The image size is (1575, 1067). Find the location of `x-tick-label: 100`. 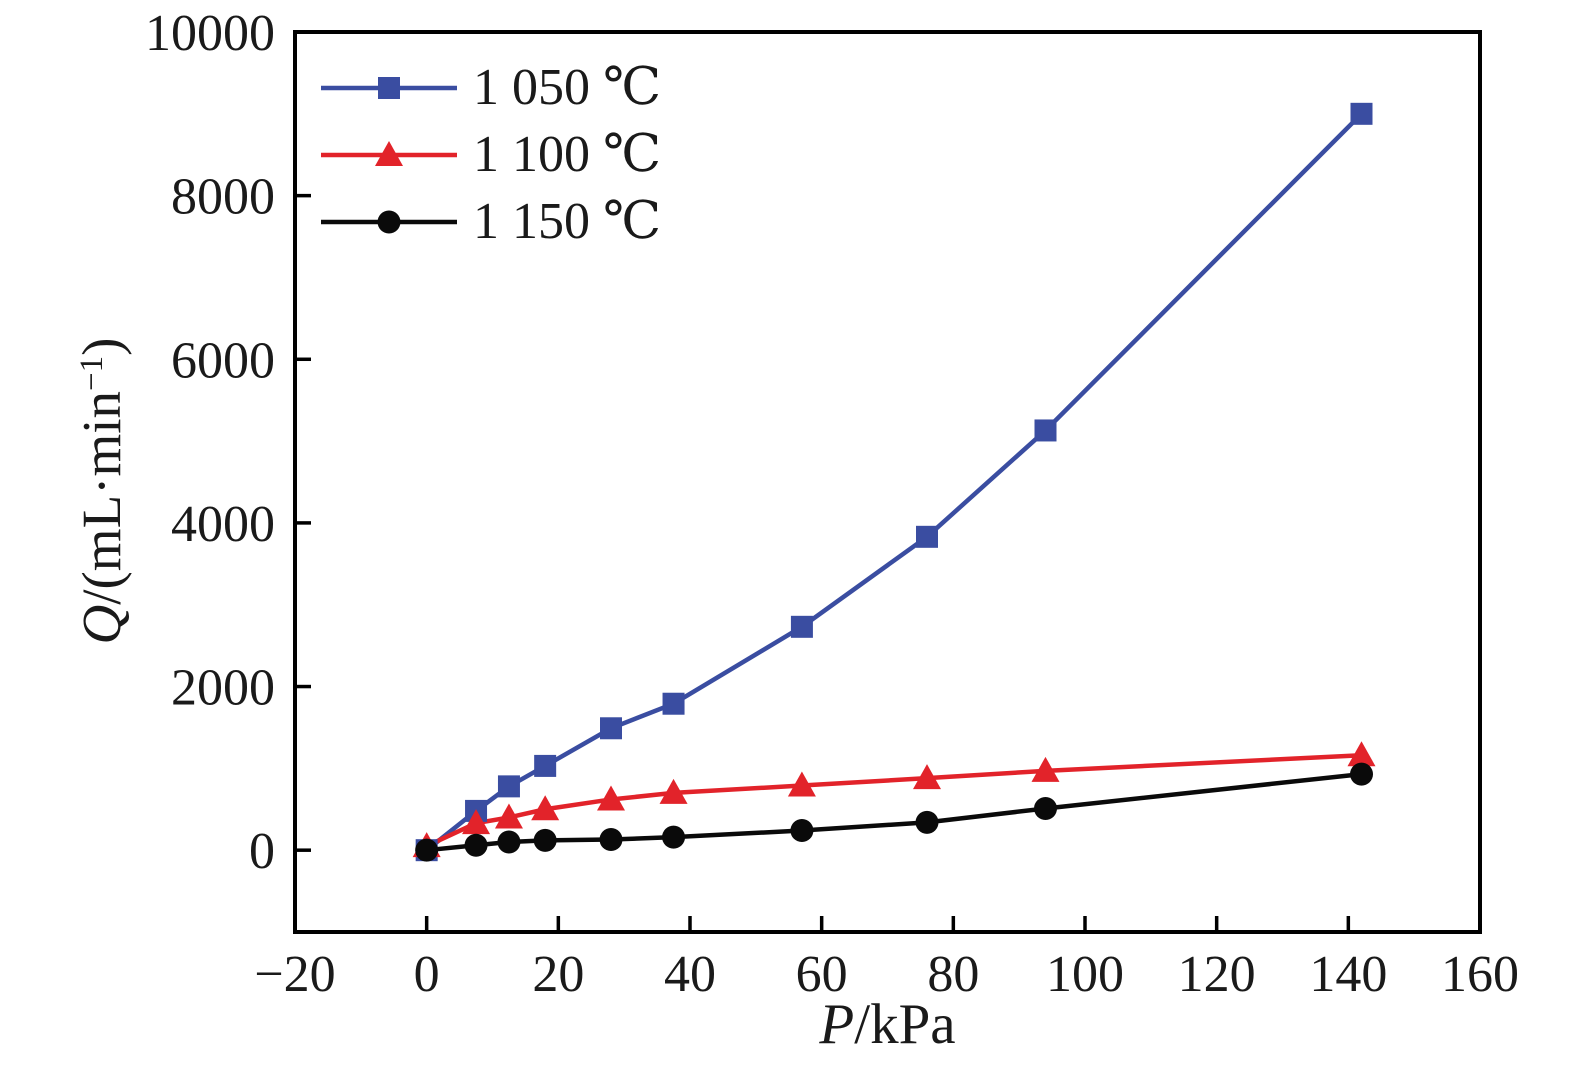

x-tick-label: 100 is located at coordinates (1085, 974).